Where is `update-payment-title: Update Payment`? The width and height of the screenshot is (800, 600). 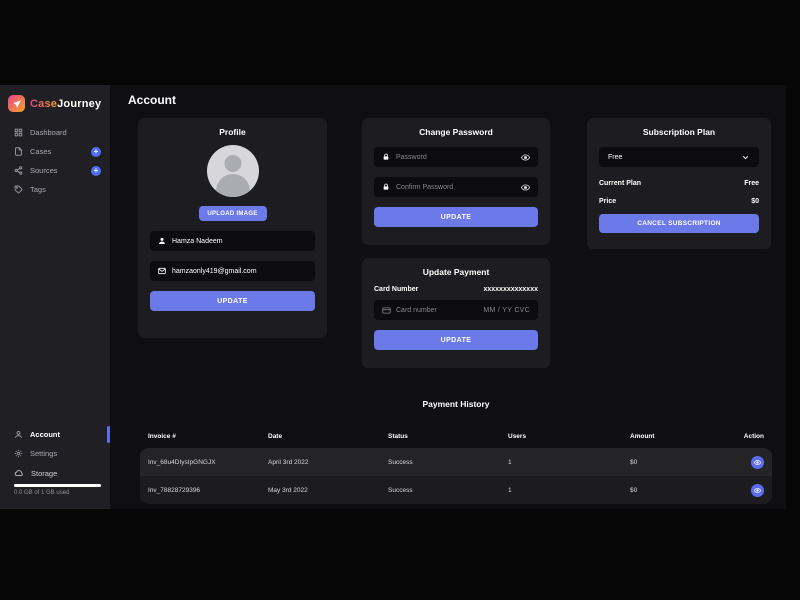
update-payment-title: Update Payment is located at coordinates (456, 272).